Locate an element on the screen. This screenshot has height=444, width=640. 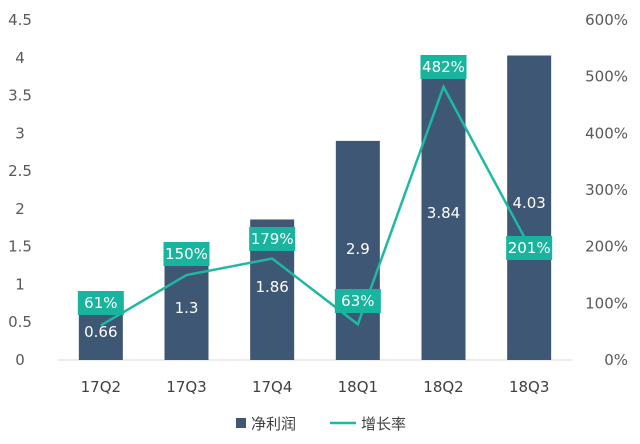
right-tick-label: 500% is located at coordinates (606, 77).